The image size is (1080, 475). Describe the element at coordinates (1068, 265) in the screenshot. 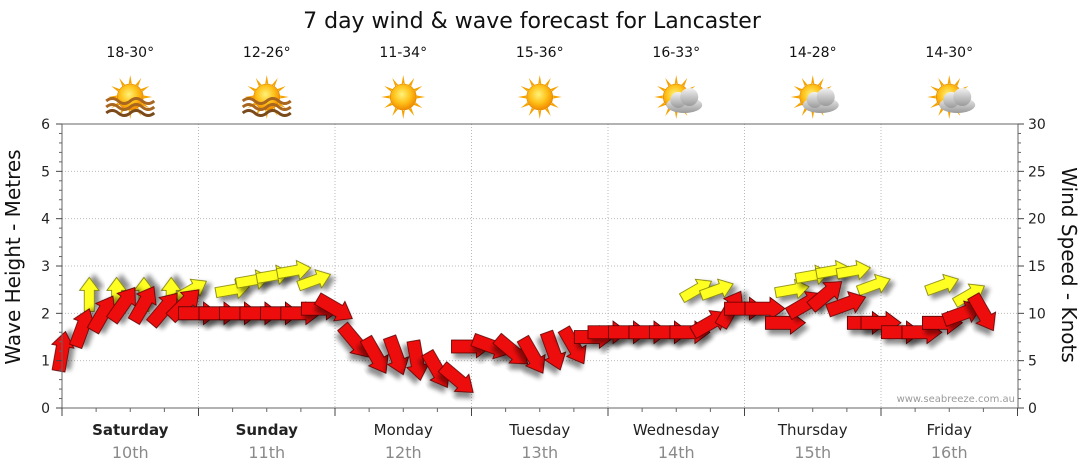

I see `y-axis-right-title: Wind Speed - Knots` at that location.